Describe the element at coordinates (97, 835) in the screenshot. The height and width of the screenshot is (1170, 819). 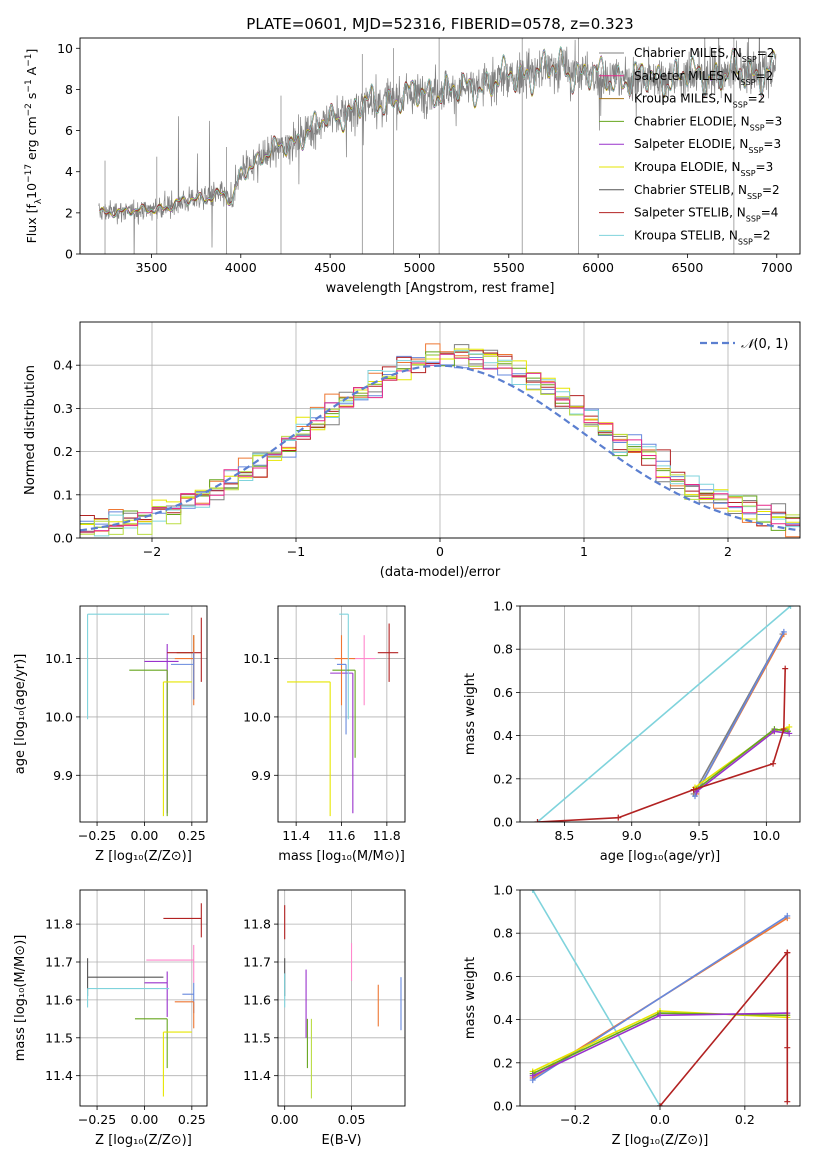
I see `x-tick-label: −0.25` at that location.